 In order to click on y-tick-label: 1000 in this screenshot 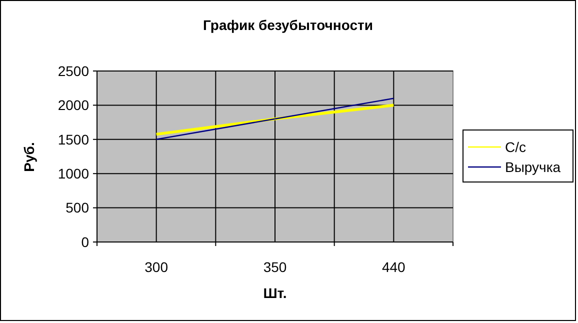, I will do `click(74, 174)`.